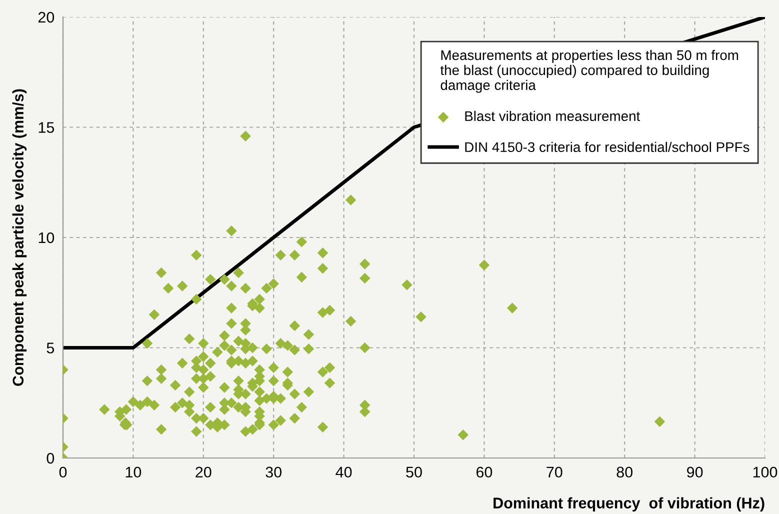  What do you see at coordinates (46, 127) in the screenshot?
I see `y-tick-label: 15` at bounding box center [46, 127].